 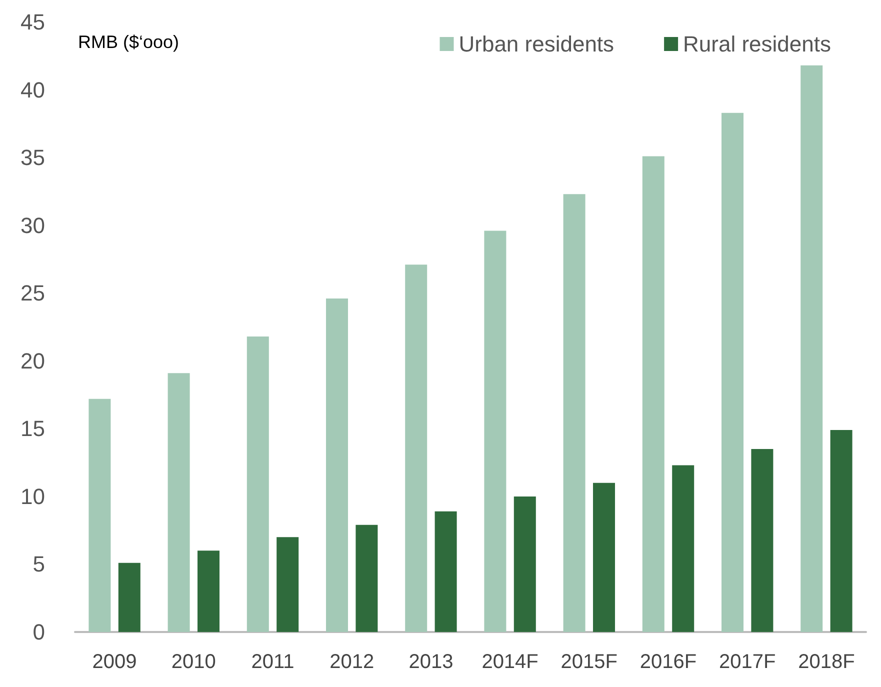 I want to click on y-tick-label: 35, so click(x=32, y=157).